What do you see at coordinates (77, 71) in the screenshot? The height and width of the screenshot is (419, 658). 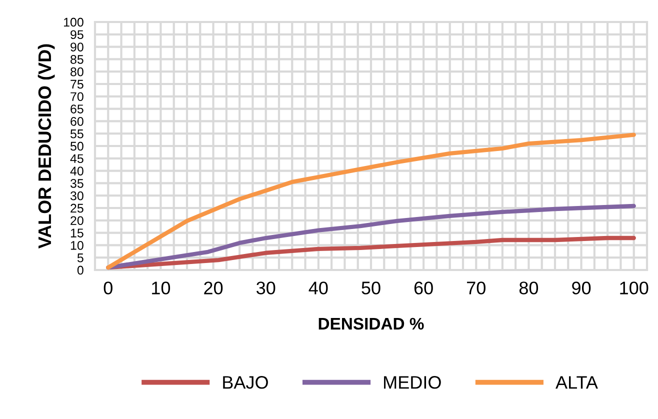 I see `y-tick-label: 80` at bounding box center [77, 71].